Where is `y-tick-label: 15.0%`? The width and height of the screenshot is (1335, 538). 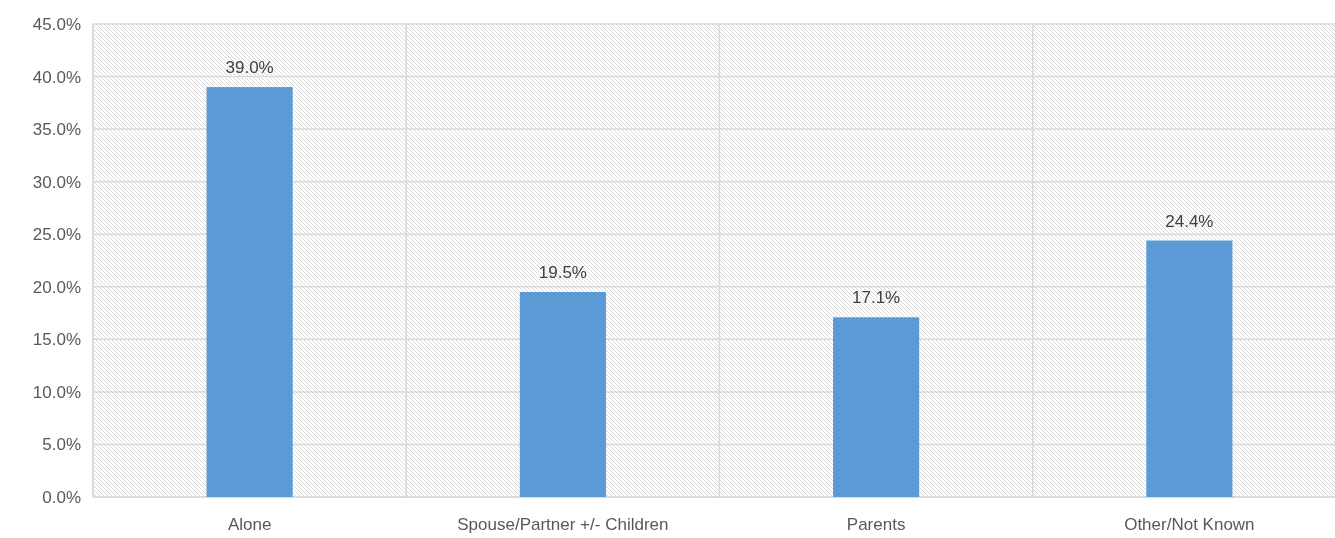 y-tick-label: 15.0% is located at coordinates (56, 340).